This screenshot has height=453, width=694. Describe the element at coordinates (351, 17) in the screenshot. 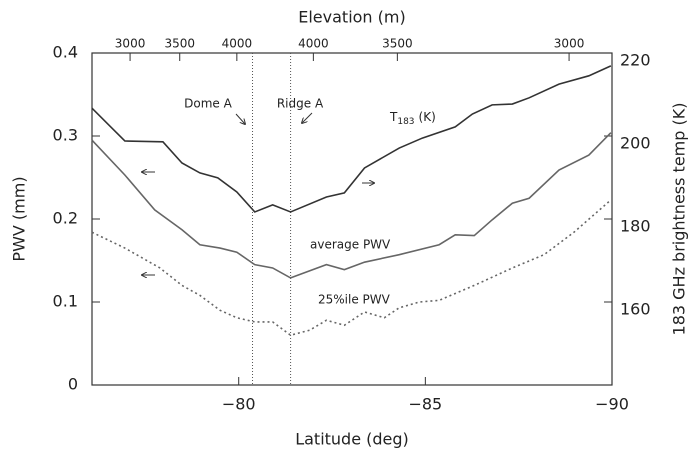

I see `x2-axis-label: Elevation (m)` at that location.